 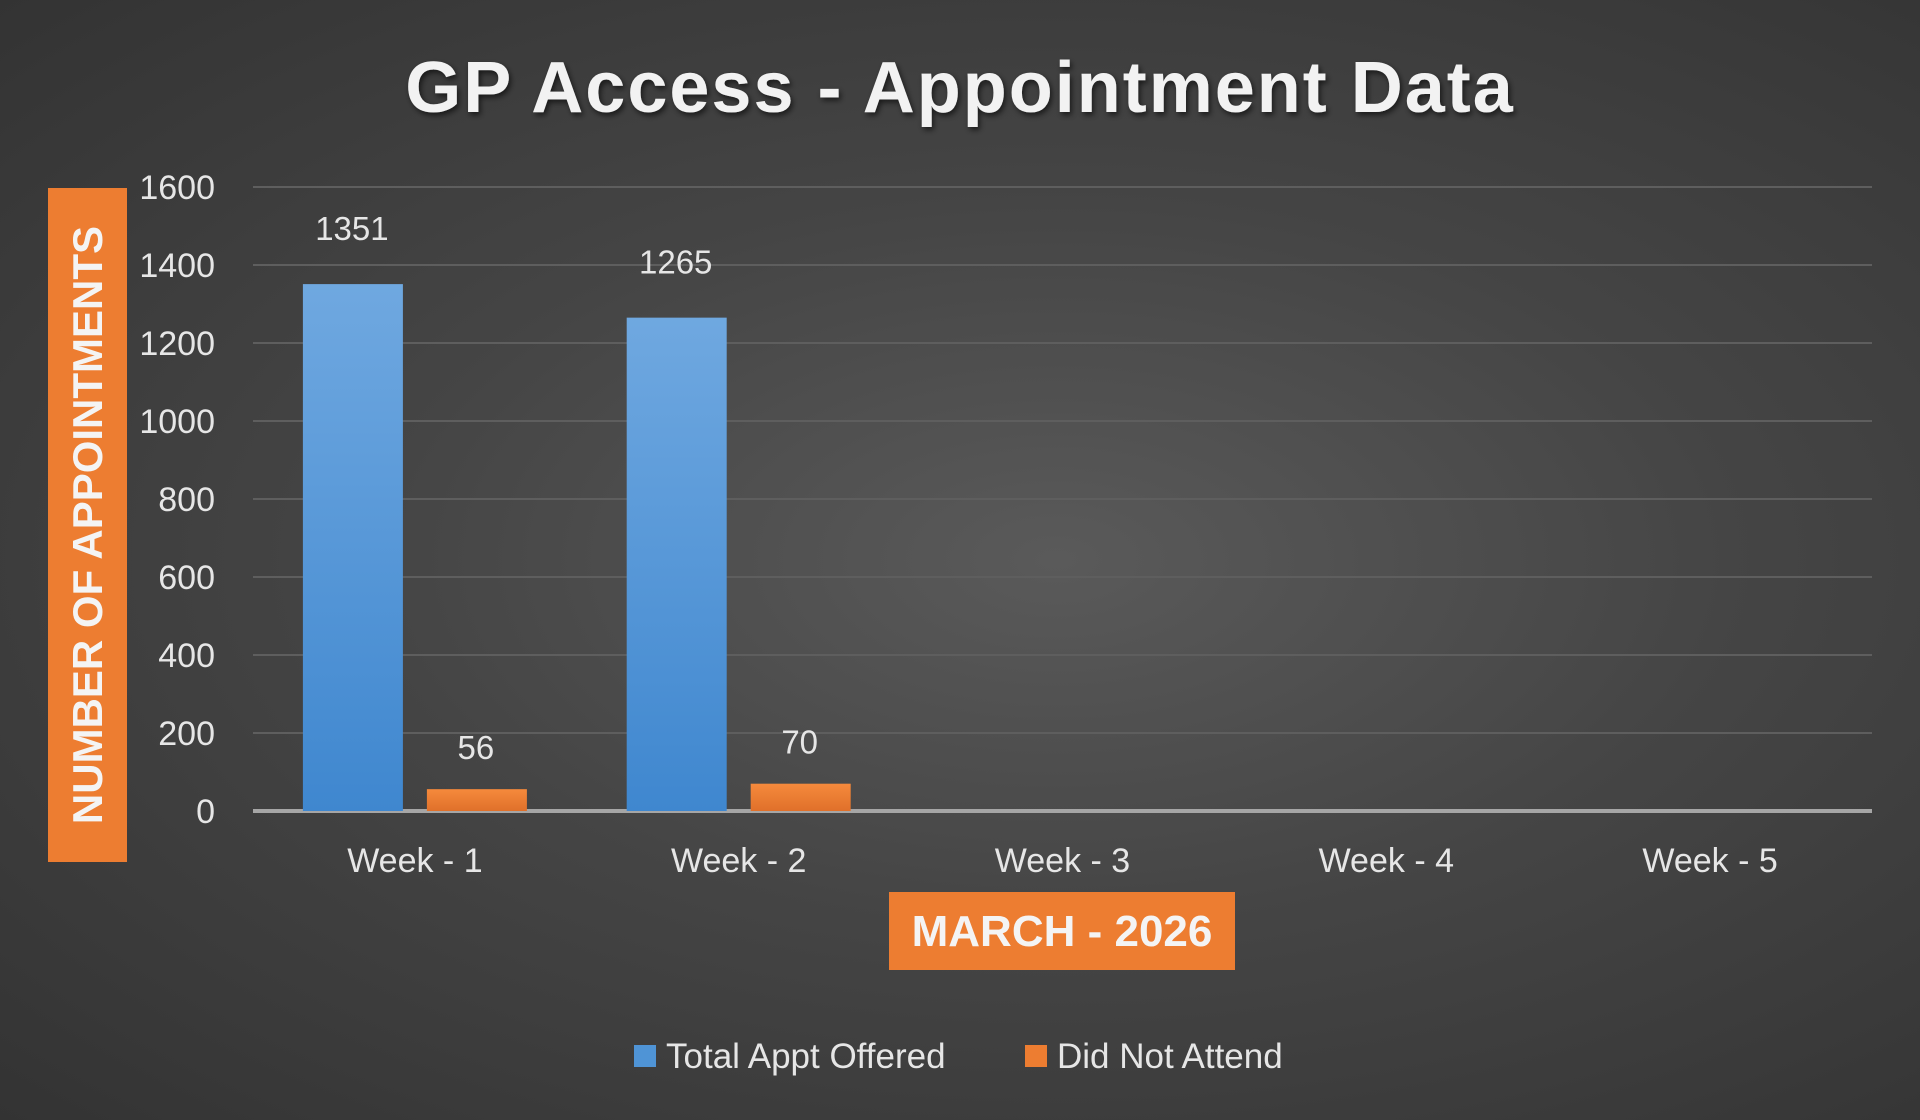 I want to click on y-tick-label: 200, so click(x=186, y=734).